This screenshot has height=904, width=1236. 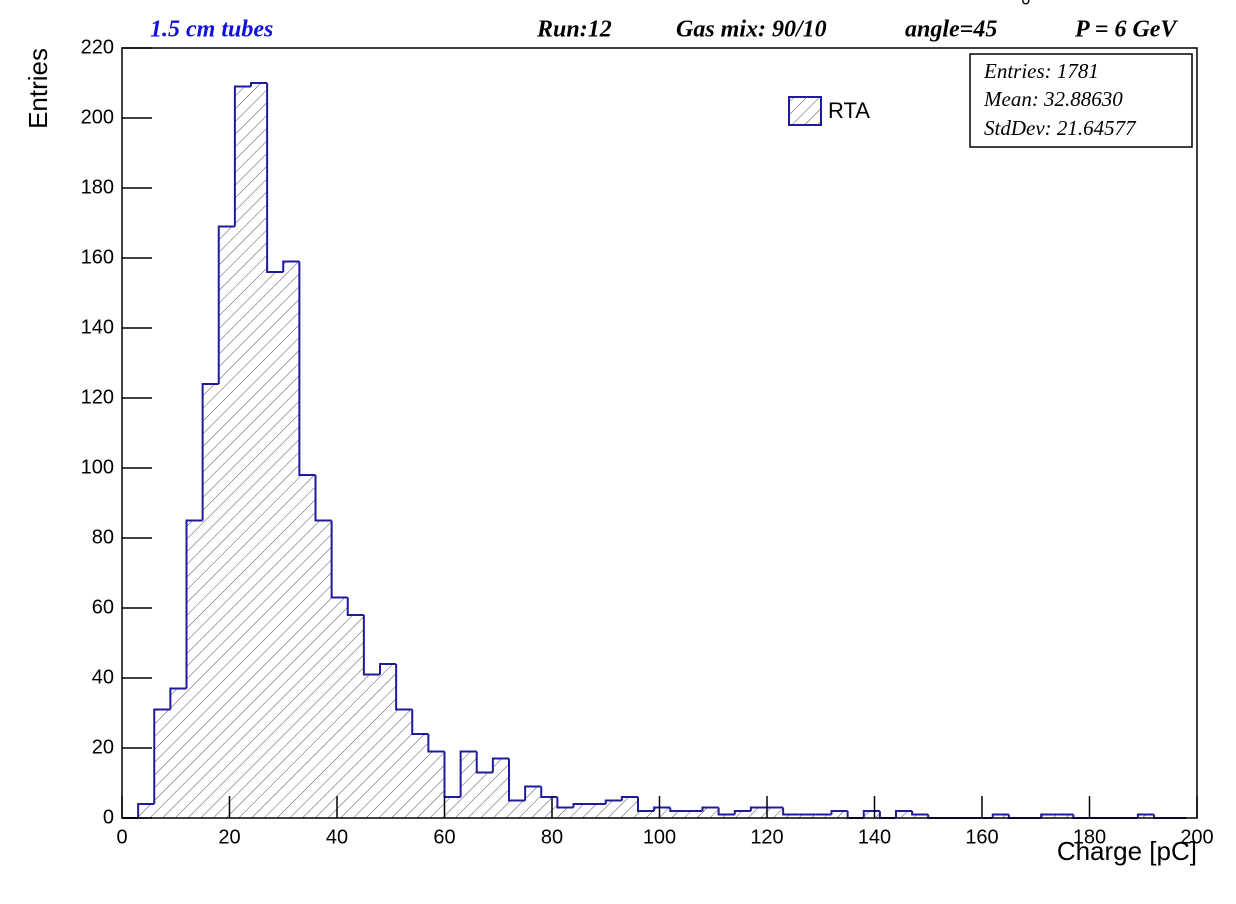 What do you see at coordinates (97, 327) in the screenshot?
I see `y-tick-label: 140` at bounding box center [97, 327].